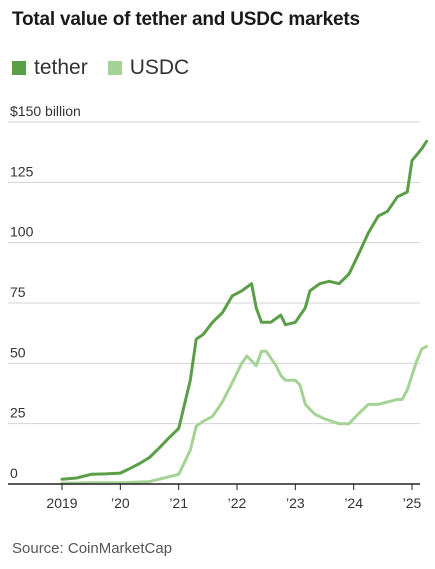 This screenshot has width=435, height=569. Describe the element at coordinates (61, 67) in the screenshot. I see `legend-label-tether: tether` at that location.